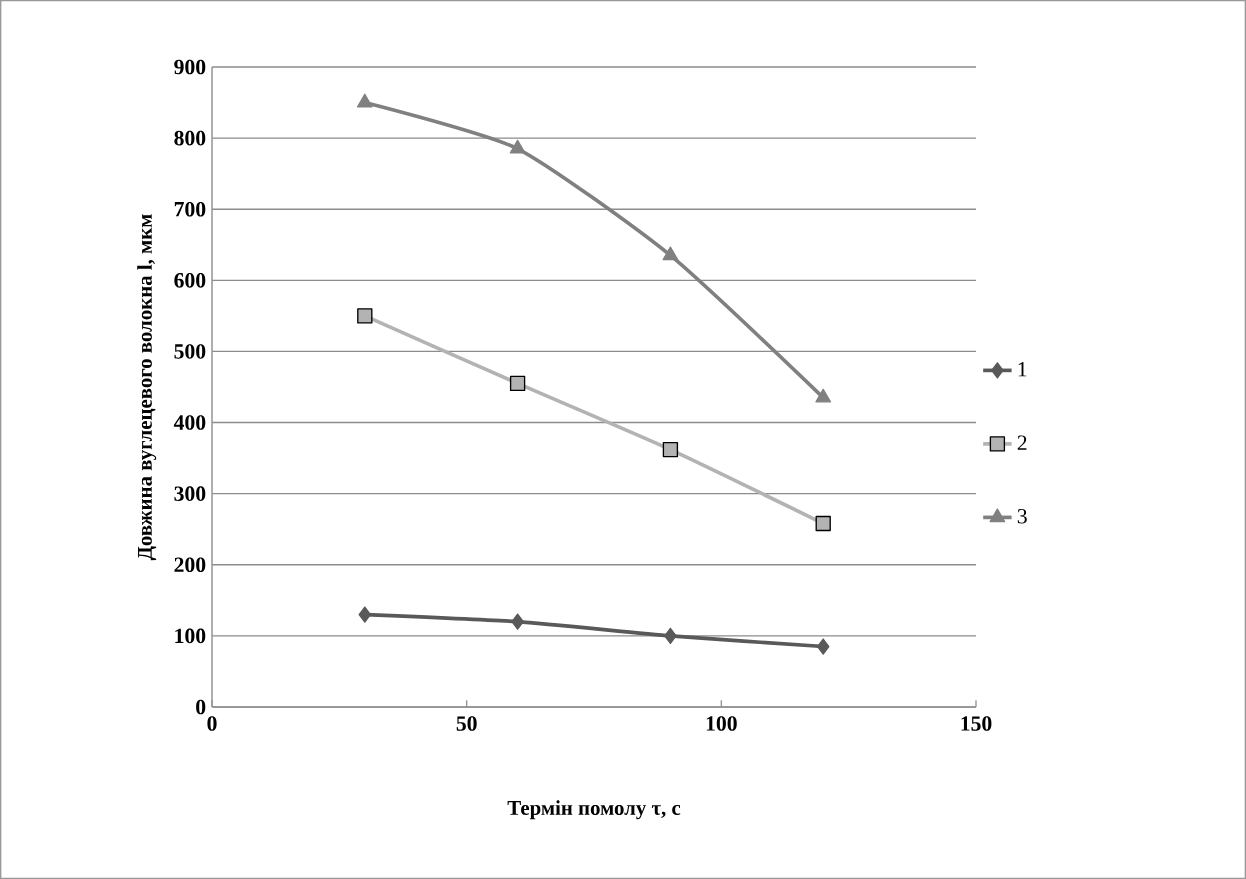 The width and height of the screenshot is (1246, 879). Describe the element at coordinates (190, 493) in the screenshot. I see `y-tick-label: 300` at that location.